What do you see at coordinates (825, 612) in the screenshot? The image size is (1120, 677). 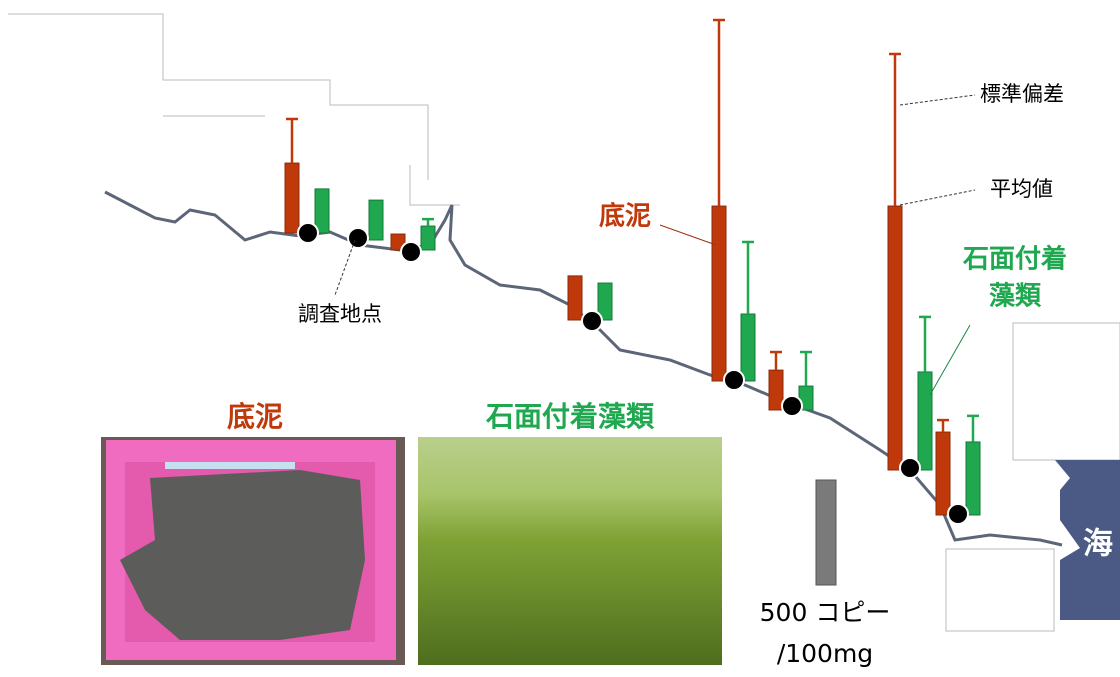 I see `scale-label: 500 コピー` at bounding box center [825, 612].